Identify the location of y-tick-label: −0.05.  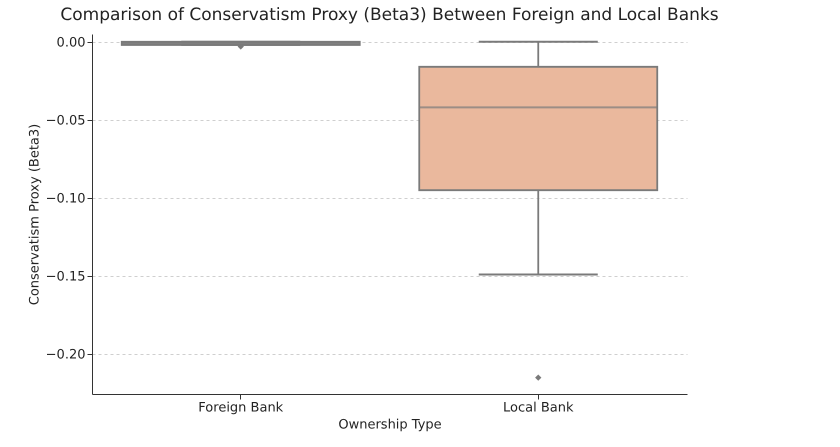
(66, 120).